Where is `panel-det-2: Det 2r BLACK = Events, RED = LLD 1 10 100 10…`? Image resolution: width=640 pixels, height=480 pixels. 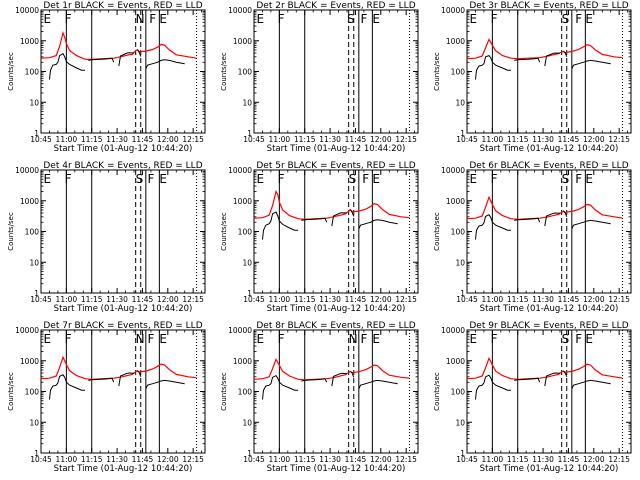 panel-det-2: Det 2r BLACK = Events, RED = LLD 1 10 100 10… is located at coordinates (319, 77).